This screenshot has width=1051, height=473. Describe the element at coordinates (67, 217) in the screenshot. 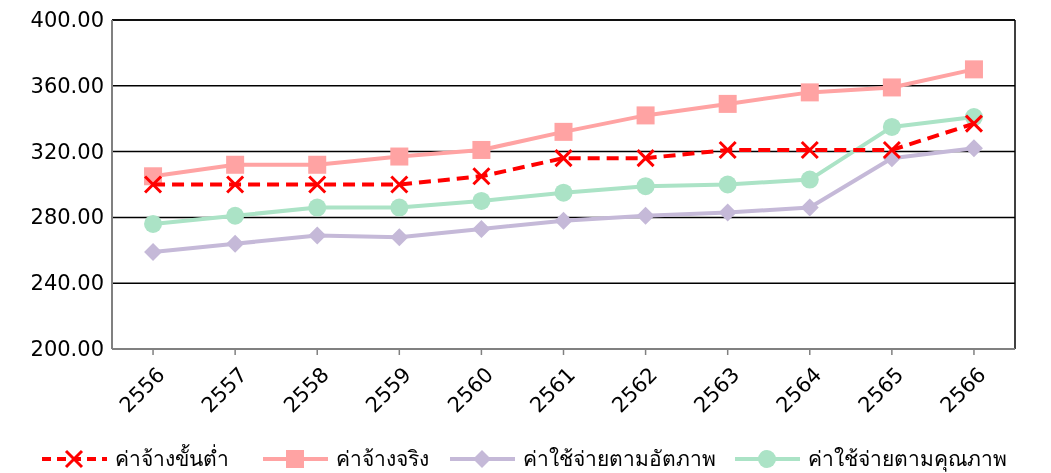

I see `ytick: 280.00` at that location.